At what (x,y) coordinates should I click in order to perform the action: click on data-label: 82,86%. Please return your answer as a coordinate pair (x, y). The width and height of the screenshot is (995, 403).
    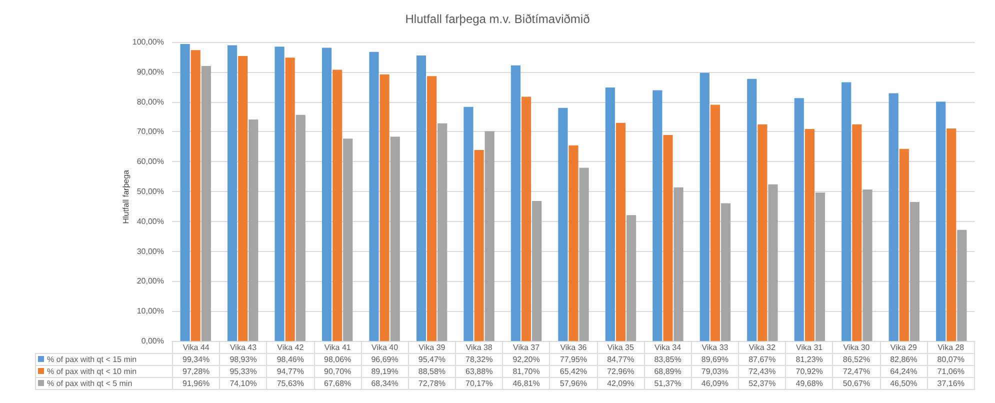
    Looking at the image, I should click on (904, 360).